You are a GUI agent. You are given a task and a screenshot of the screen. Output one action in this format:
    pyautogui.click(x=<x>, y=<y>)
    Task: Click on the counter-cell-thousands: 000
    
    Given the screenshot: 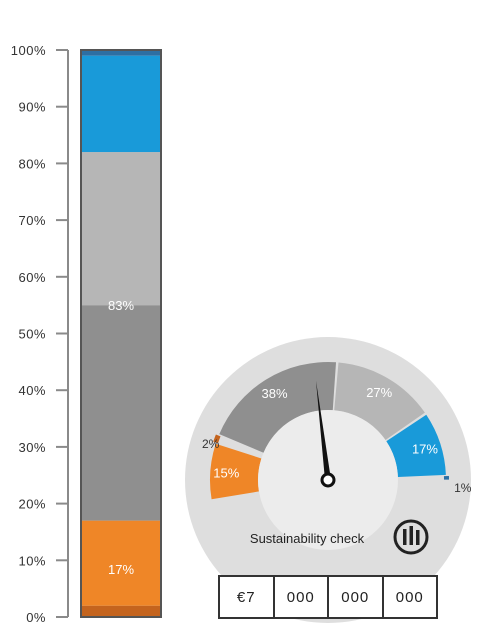 What is the action you would take?
    pyautogui.click(x=354, y=597)
    